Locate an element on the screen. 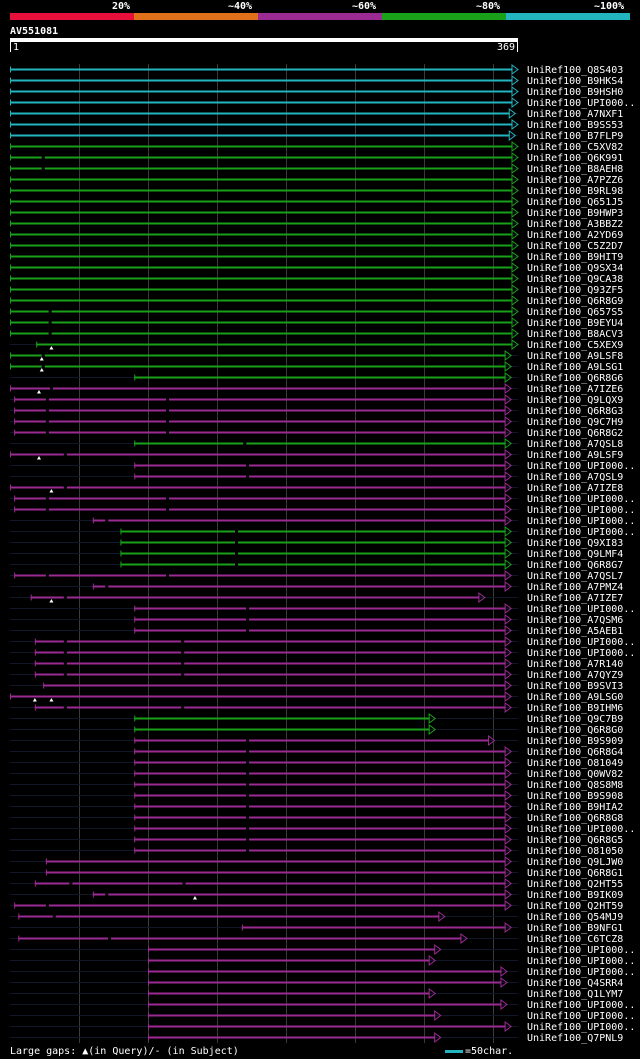  hit-label: UniRef100_Q0WV82 is located at coordinates (575, 774).